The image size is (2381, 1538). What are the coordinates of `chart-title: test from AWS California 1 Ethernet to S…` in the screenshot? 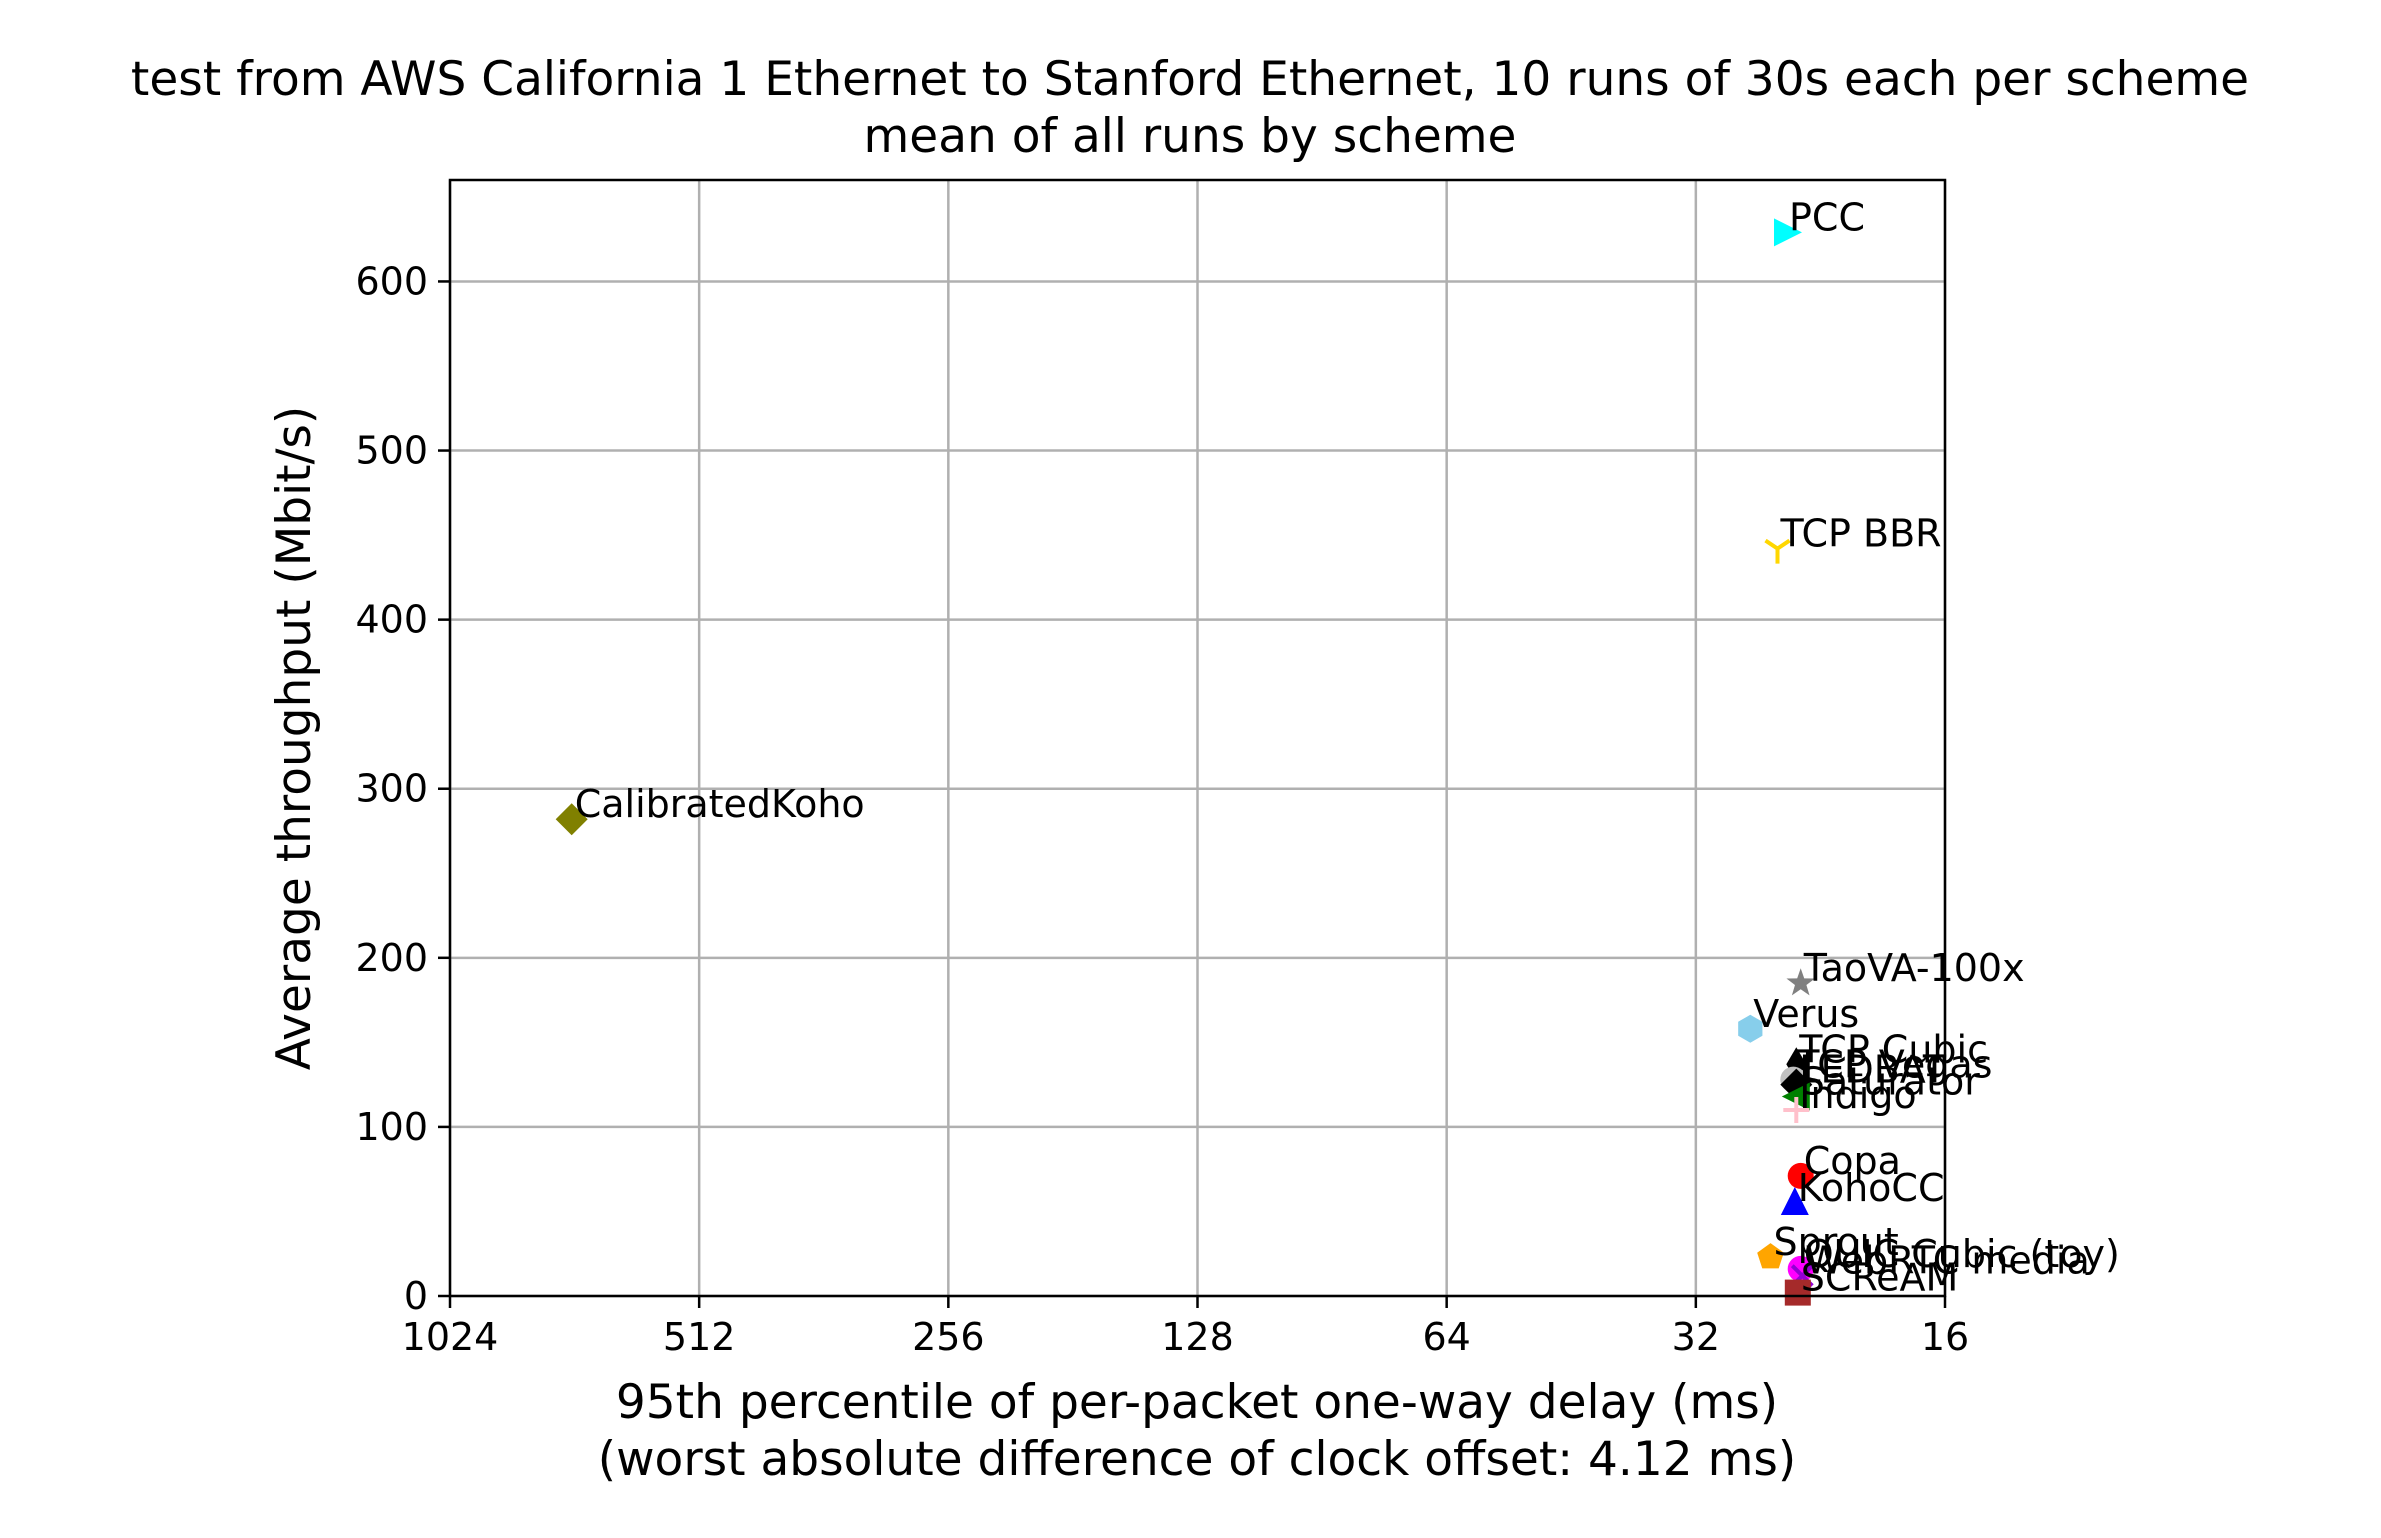 It's located at (1190, 79).